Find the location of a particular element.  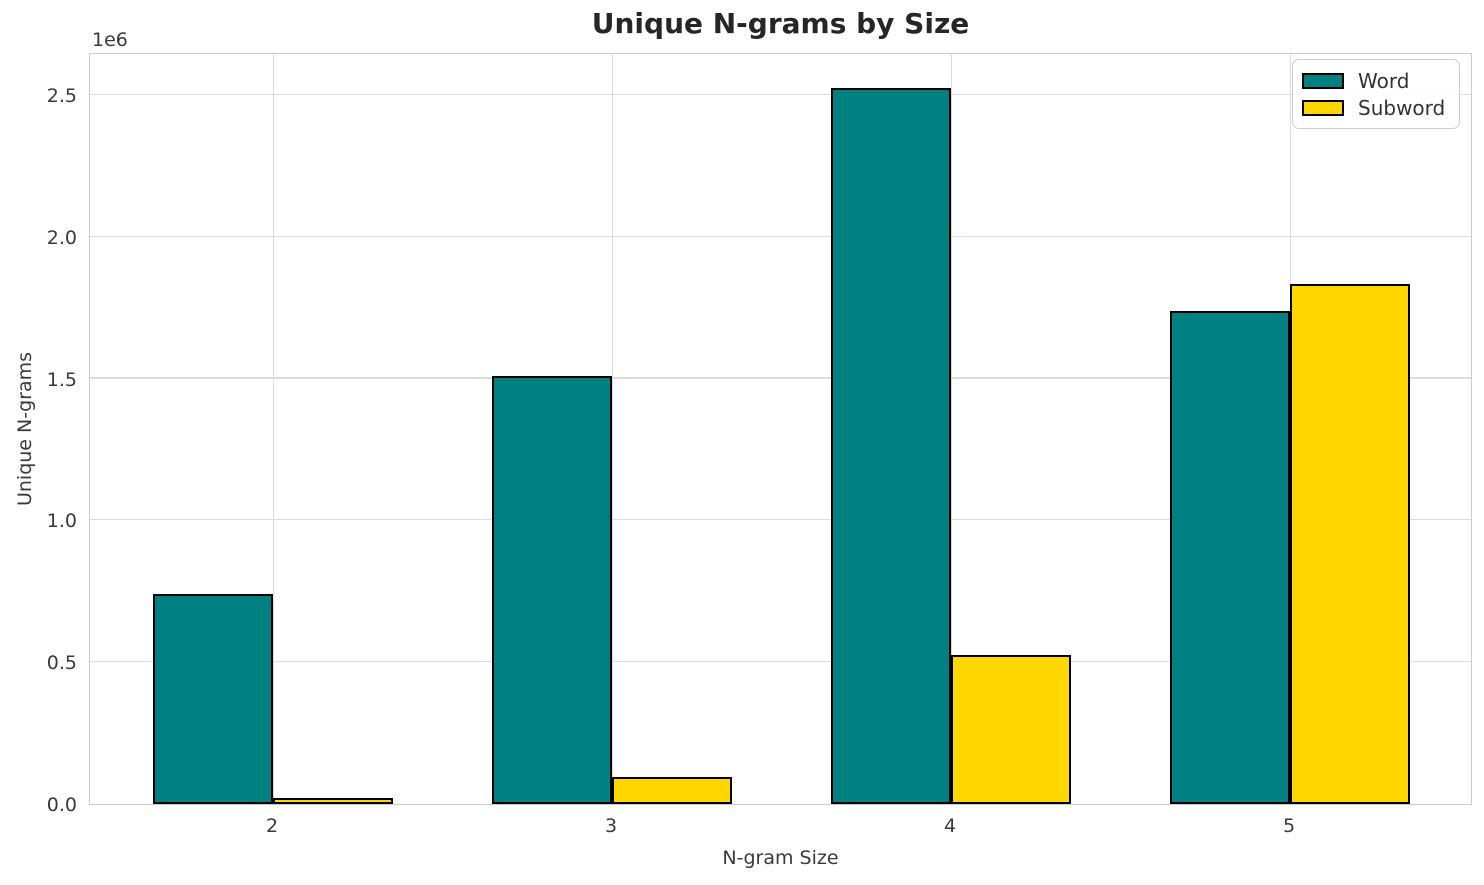

legend-swatch-subword is located at coordinates (1323, 108).